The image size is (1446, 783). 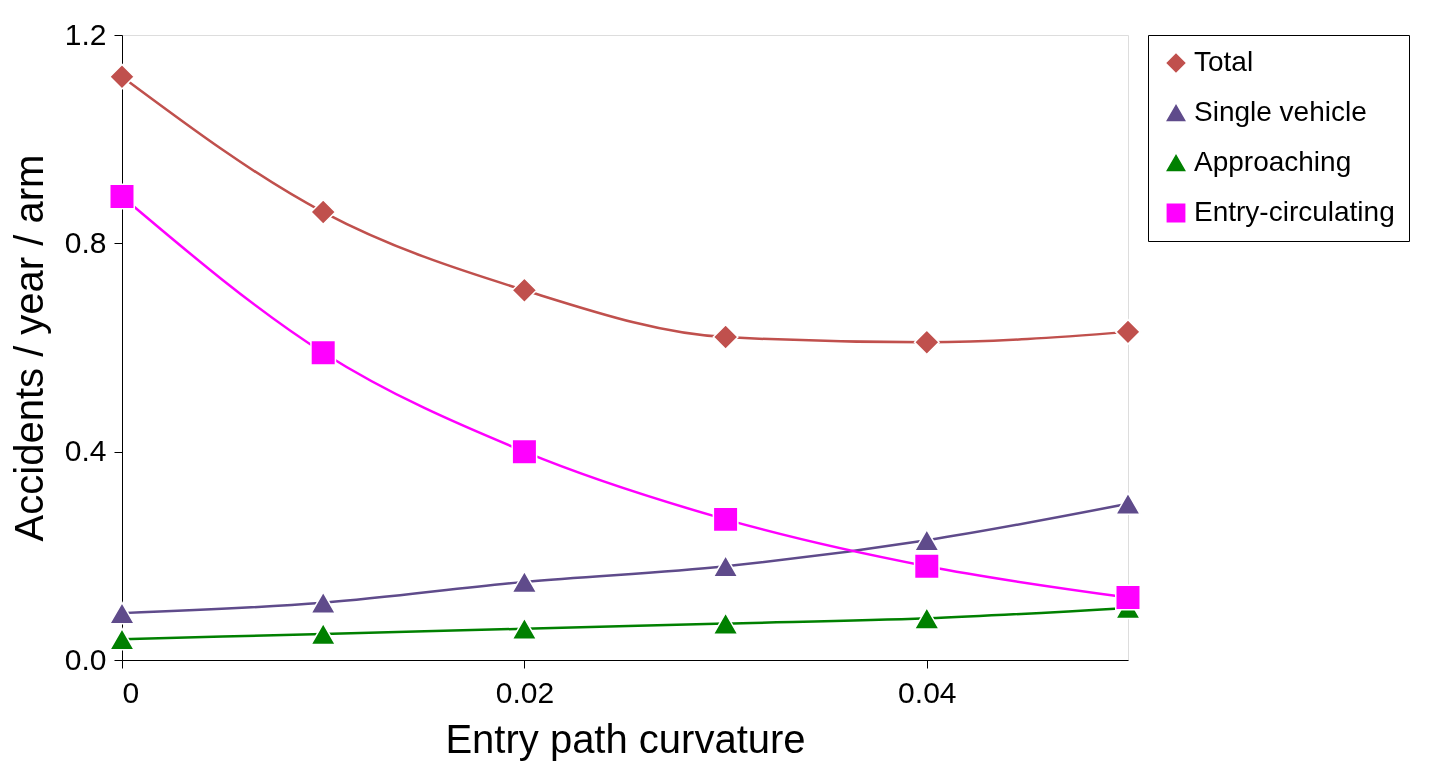 What do you see at coordinates (1273, 161) in the screenshot?
I see `legend-label: Approaching` at bounding box center [1273, 161].